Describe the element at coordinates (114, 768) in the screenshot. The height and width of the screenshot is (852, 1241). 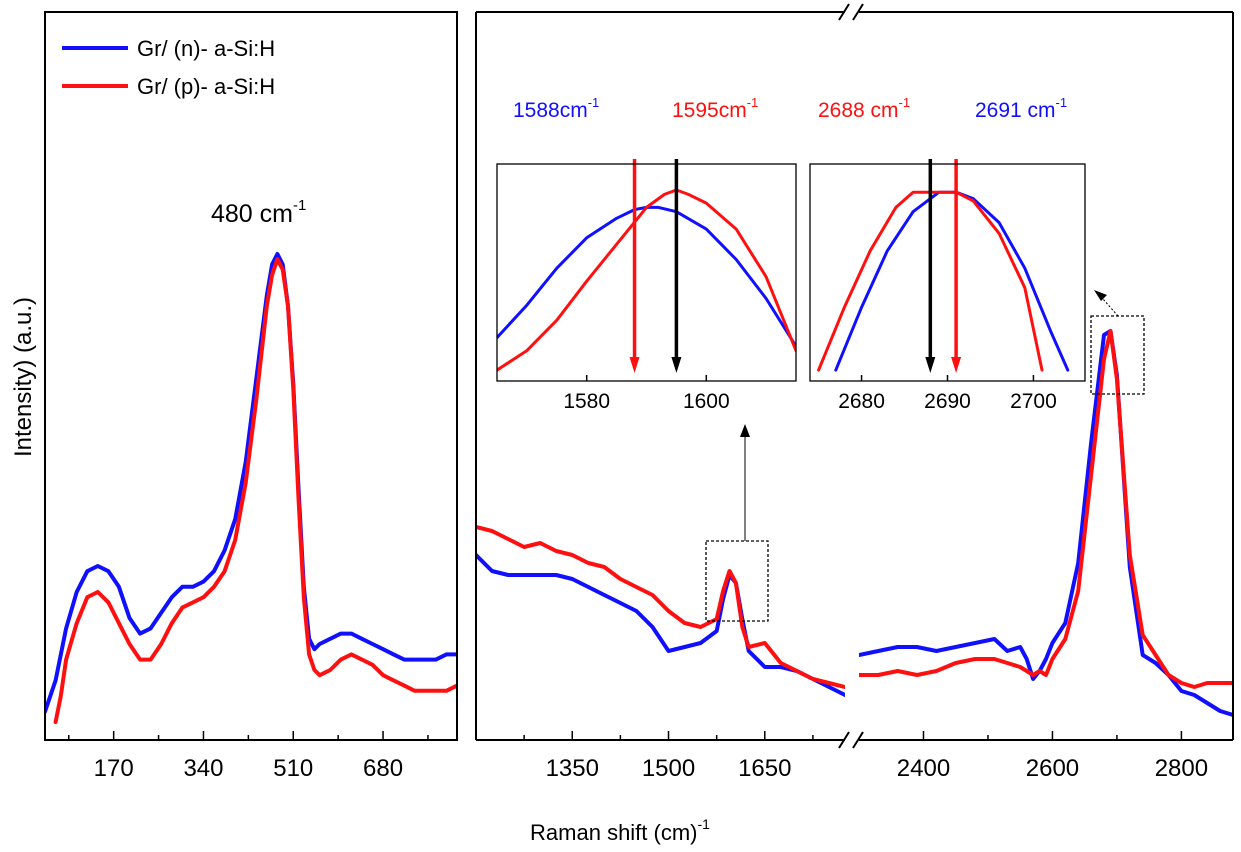
I see `x-tick-label: 170` at that location.